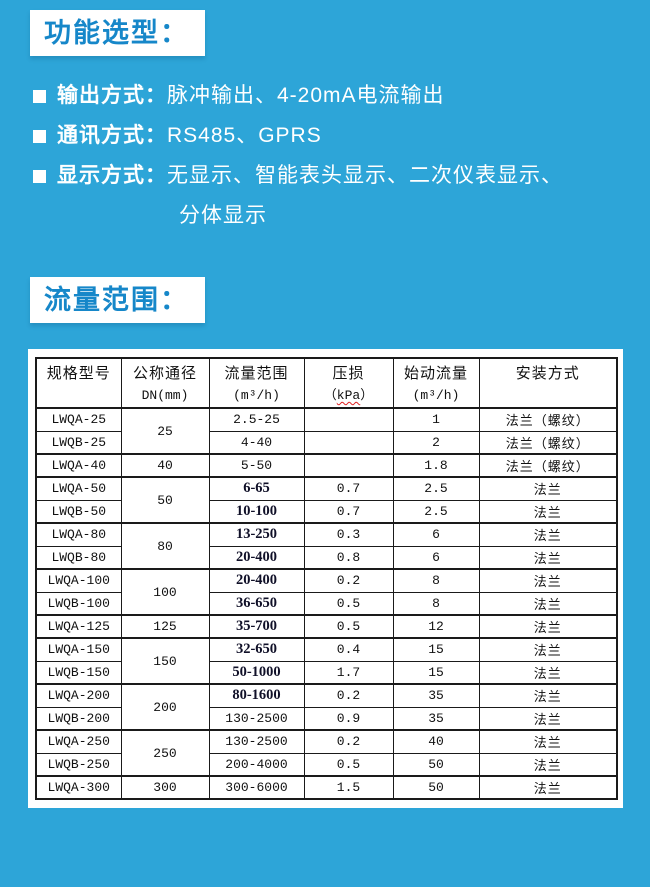 This screenshot has height=887, width=650. Describe the element at coordinates (256, 787) in the screenshot. I see `flow-range-cell: 300-6000` at that location.